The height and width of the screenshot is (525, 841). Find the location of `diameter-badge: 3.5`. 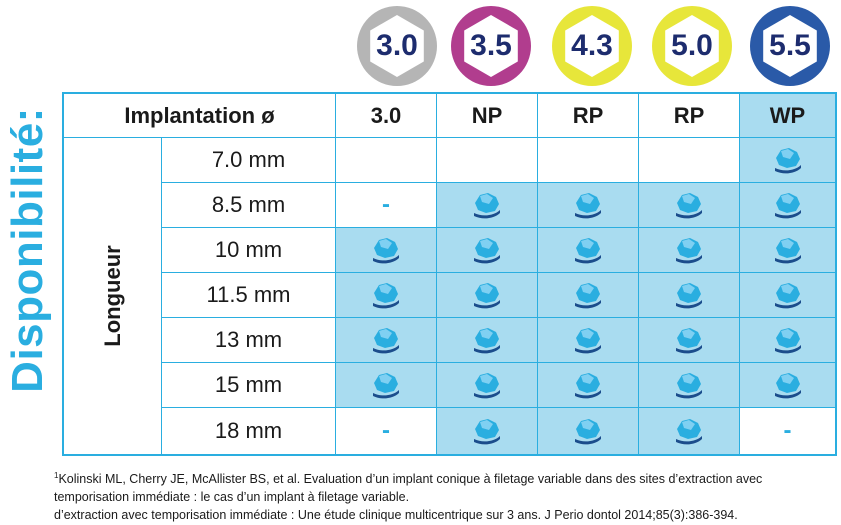

diameter-badge: 3.5 is located at coordinates (491, 46).